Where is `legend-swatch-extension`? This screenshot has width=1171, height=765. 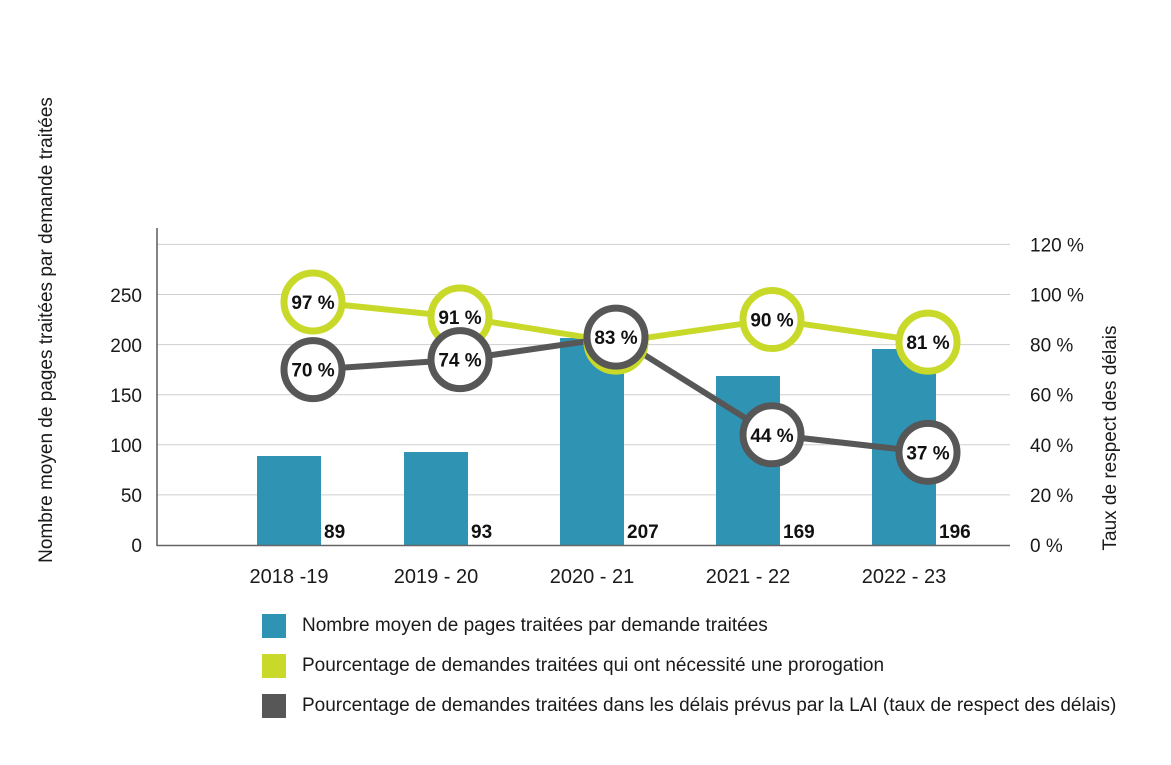
legend-swatch-extension is located at coordinates (274, 666).